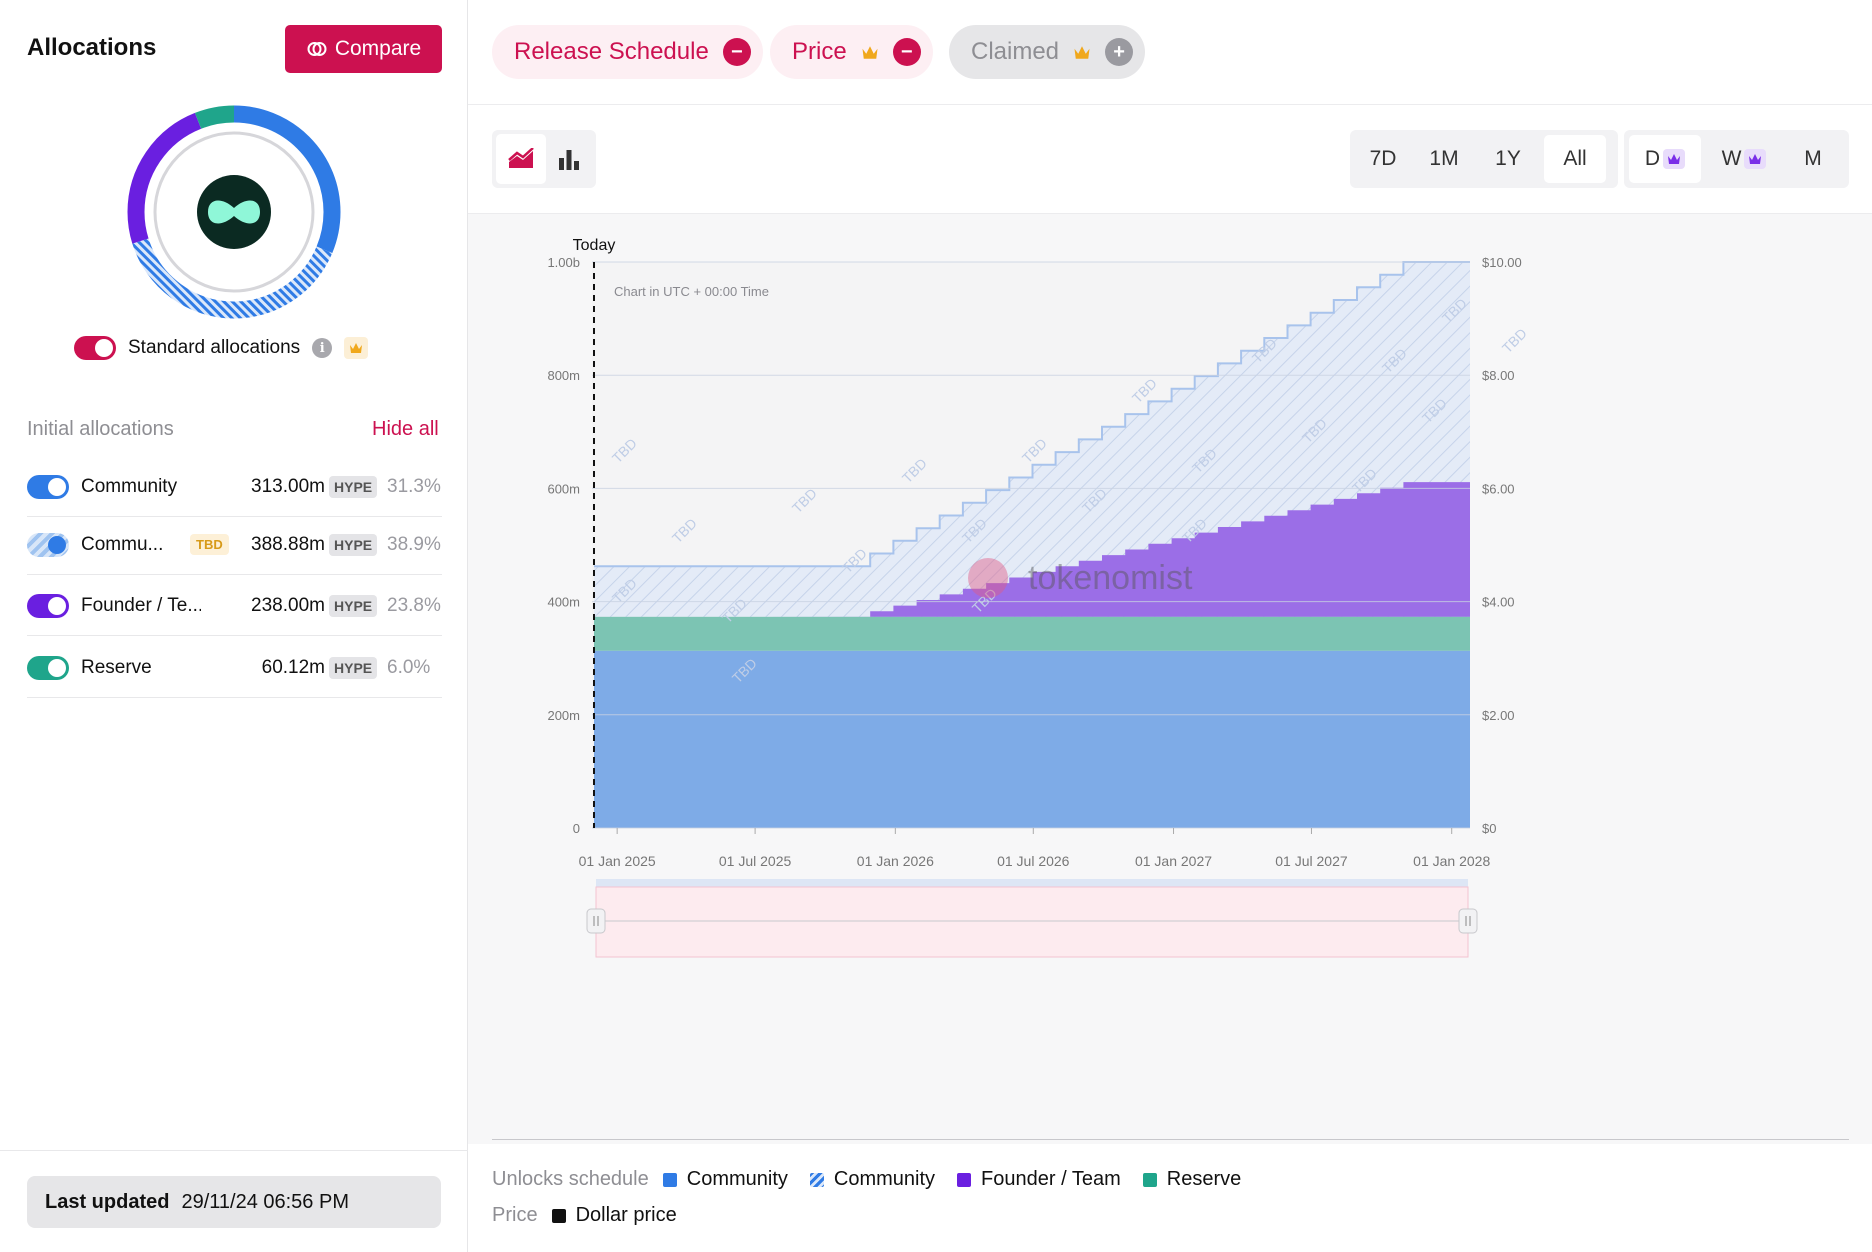 Image resolution: width=1872 pixels, height=1252 pixels. Describe the element at coordinates (563, 602) in the screenshot. I see `y-left-tick: 400m` at that location.